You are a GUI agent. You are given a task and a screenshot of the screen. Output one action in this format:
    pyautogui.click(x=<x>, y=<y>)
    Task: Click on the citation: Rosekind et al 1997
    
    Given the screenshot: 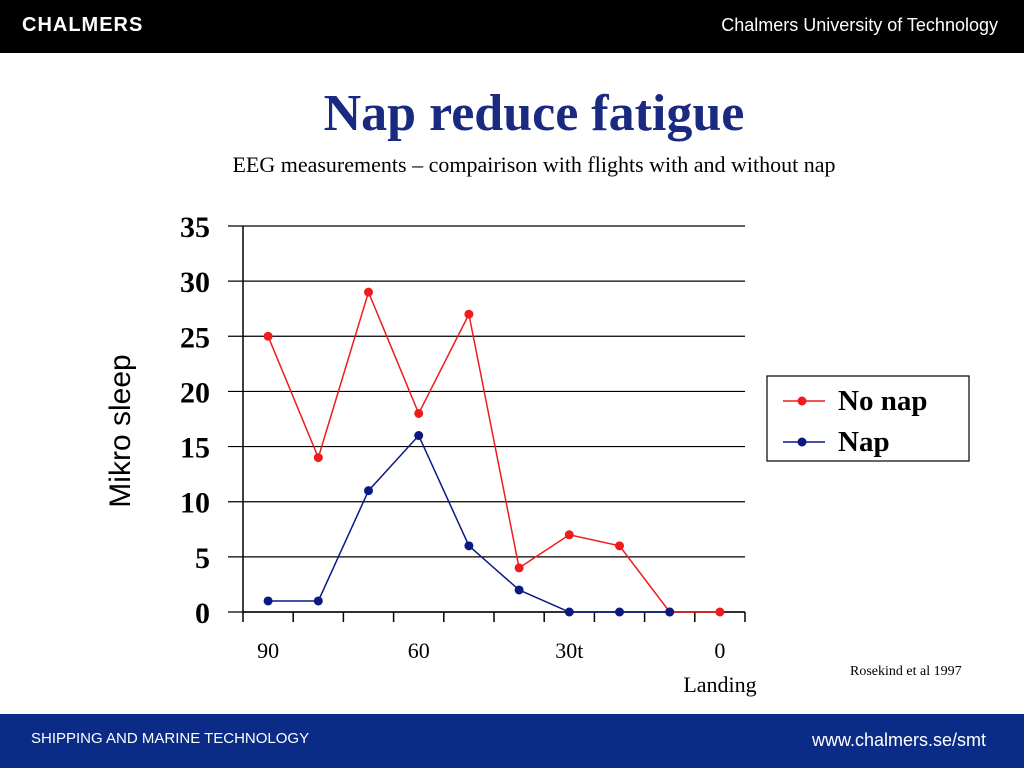 What is the action you would take?
    pyautogui.click(x=906, y=671)
    